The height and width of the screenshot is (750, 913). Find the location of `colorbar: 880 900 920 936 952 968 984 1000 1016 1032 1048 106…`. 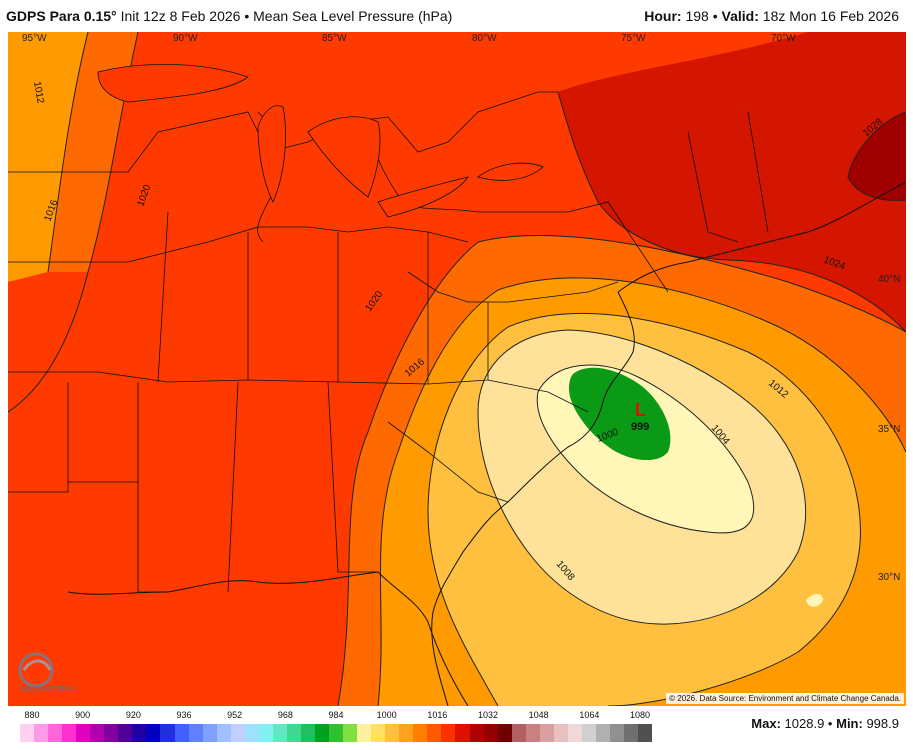

colorbar: 880 900 920 936 952 968 984 1000 1016 1032 1048 106… is located at coordinates (336, 728).